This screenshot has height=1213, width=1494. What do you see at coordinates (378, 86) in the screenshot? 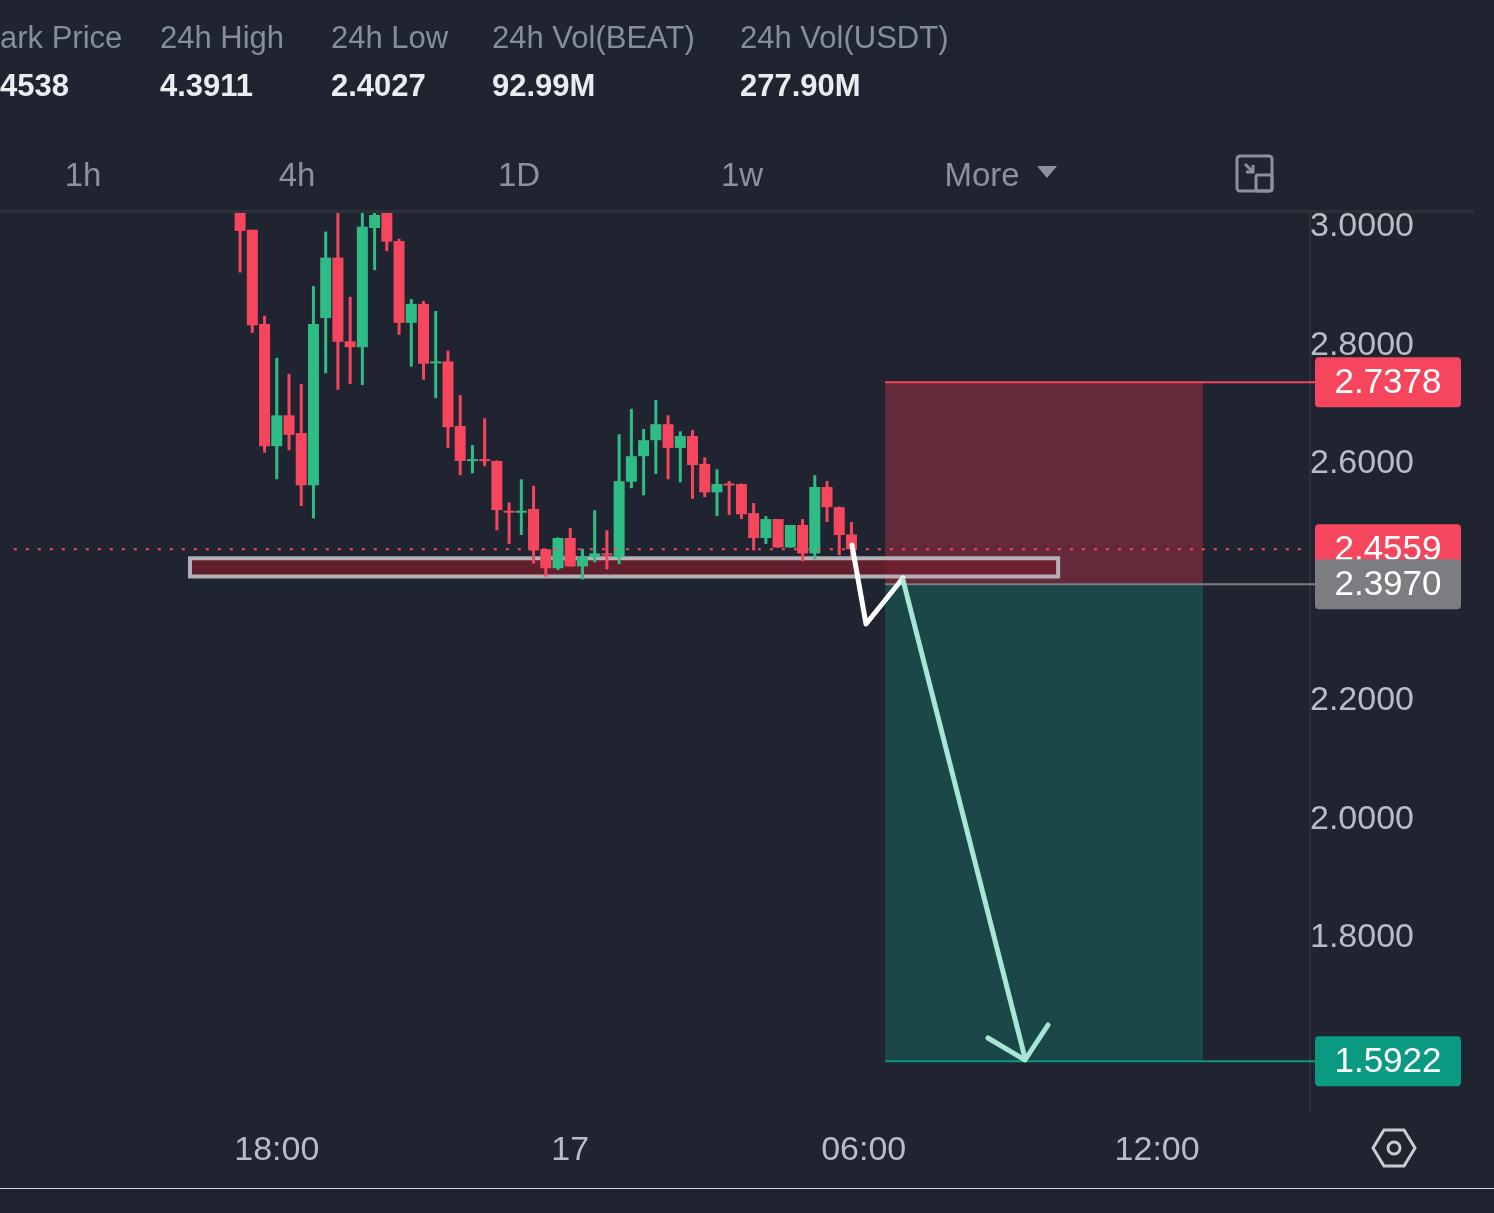
I see `text: 2.4027` at bounding box center [378, 86].